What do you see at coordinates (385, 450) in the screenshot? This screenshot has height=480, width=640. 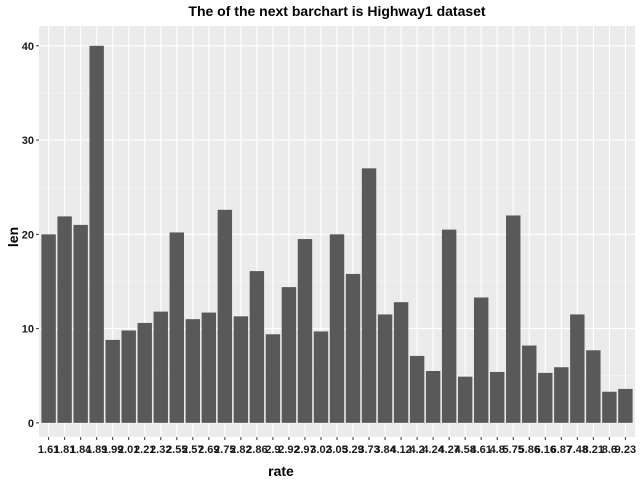 I see `x-tick-label: 3.84` at bounding box center [385, 450].